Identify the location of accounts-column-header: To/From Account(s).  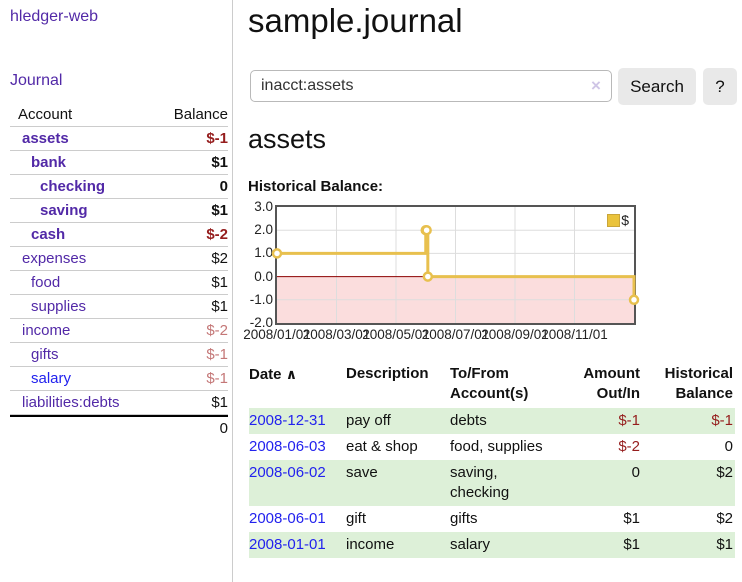
(489, 383).